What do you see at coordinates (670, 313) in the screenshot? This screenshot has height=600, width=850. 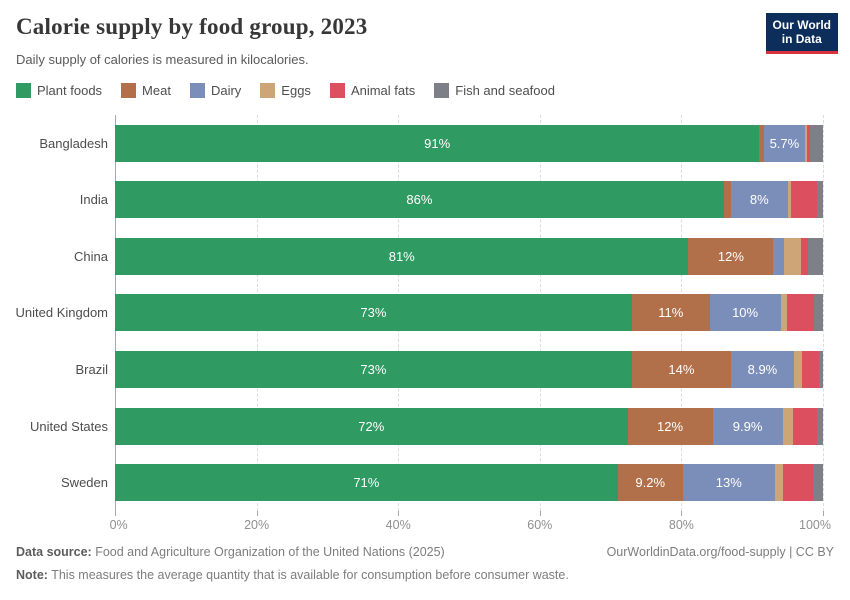 I see `bar-segment-meat: 11%` at bounding box center [670, 313].